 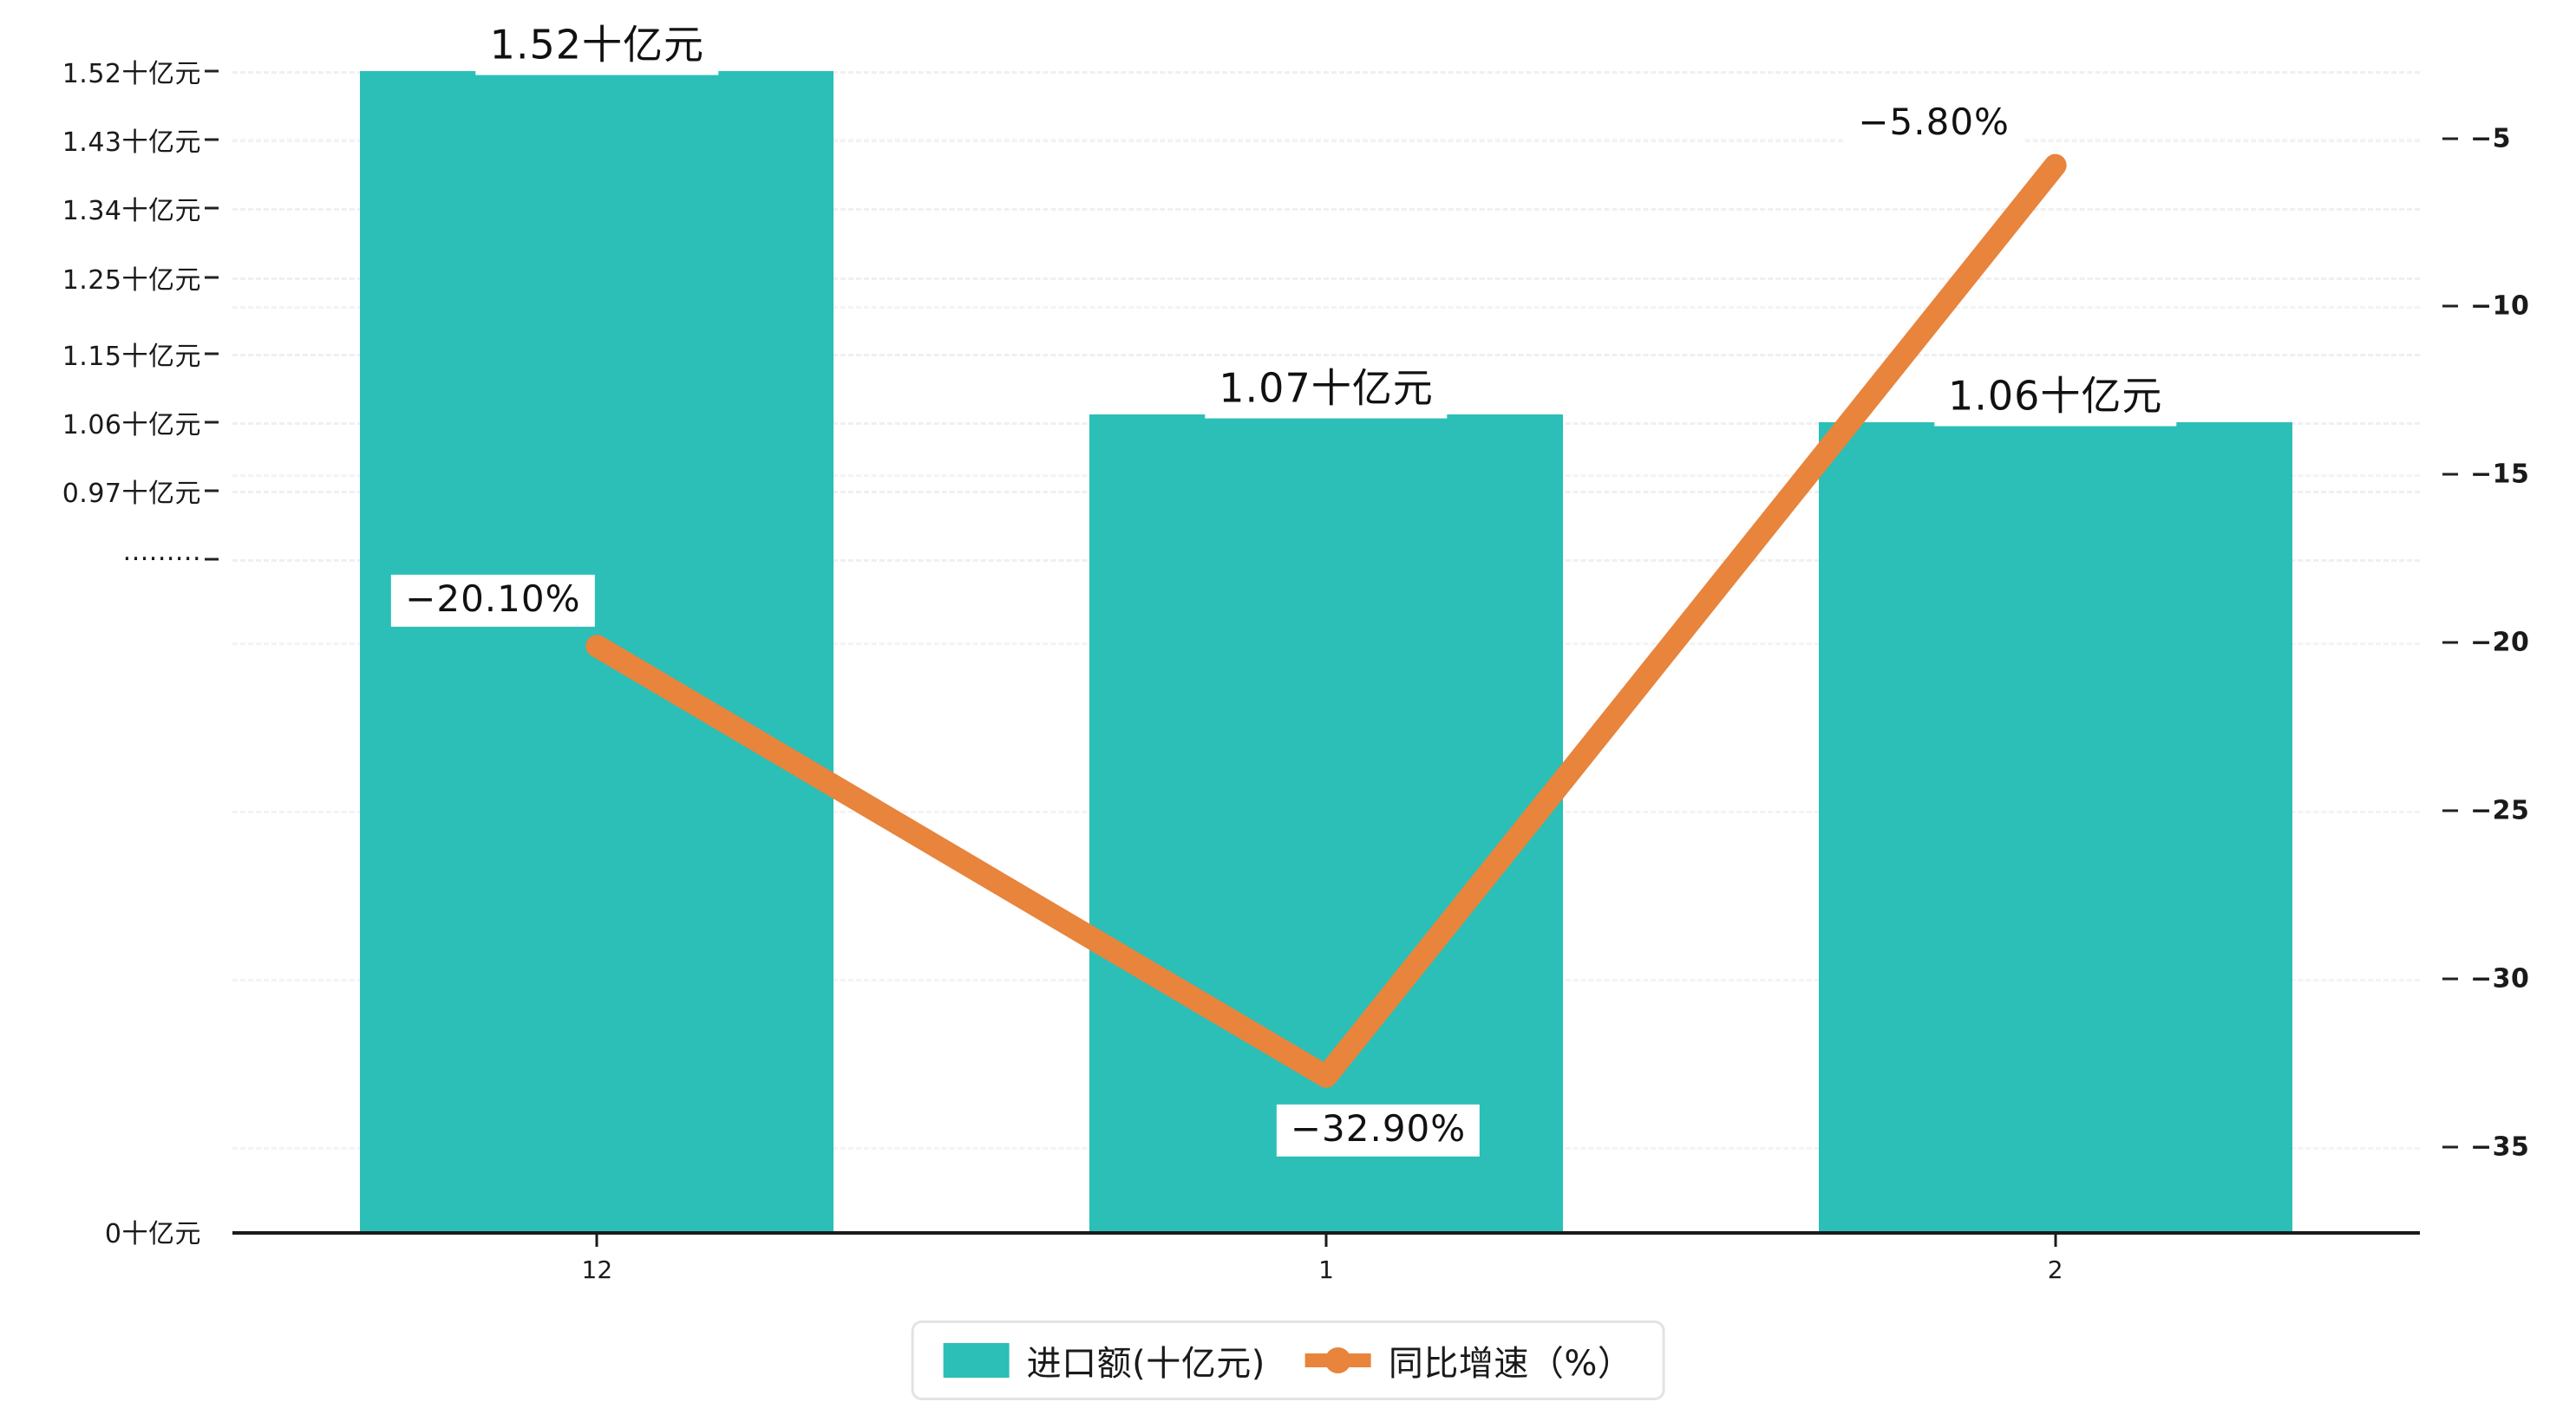 I want to click on left-axis-tick-label: 1.43十亿元, so click(x=131, y=143).